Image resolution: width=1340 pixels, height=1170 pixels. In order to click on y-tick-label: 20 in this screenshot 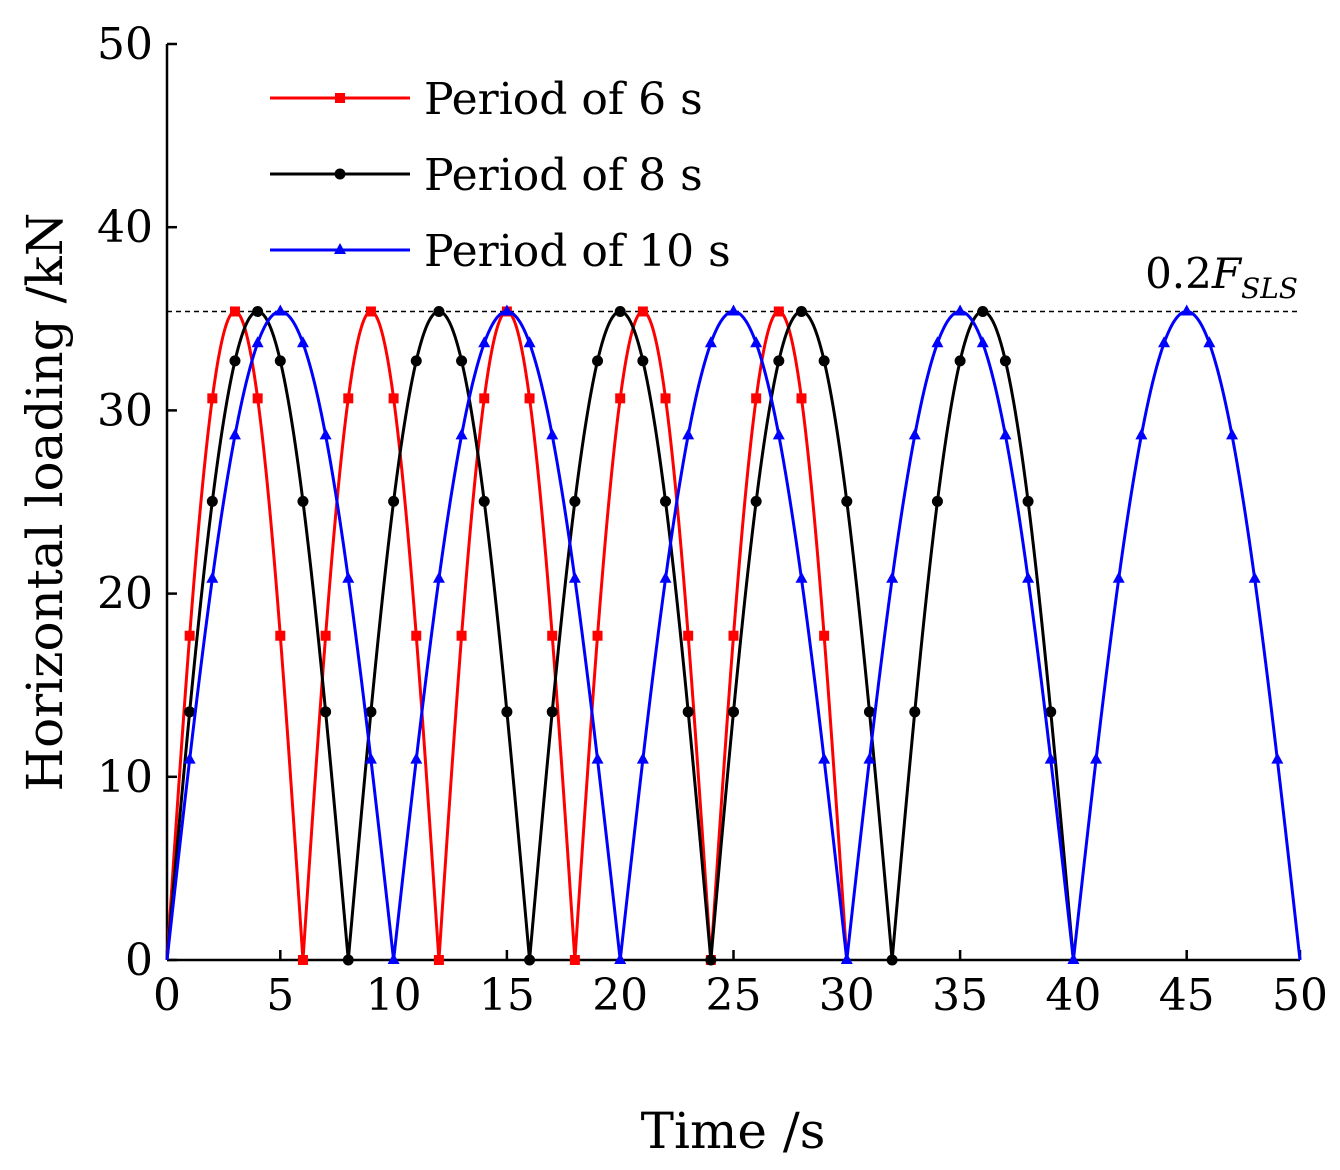, I will do `click(125, 594)`.